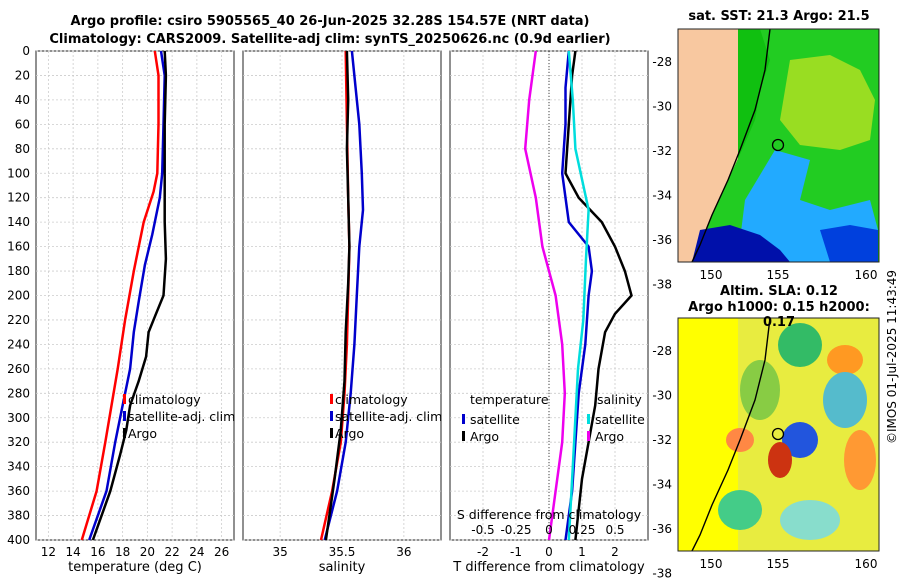 The image size is (900, 580). Describe the element at coordinates (196, 552) in the screenshot. I see `x-tick-label: 24` at that location.